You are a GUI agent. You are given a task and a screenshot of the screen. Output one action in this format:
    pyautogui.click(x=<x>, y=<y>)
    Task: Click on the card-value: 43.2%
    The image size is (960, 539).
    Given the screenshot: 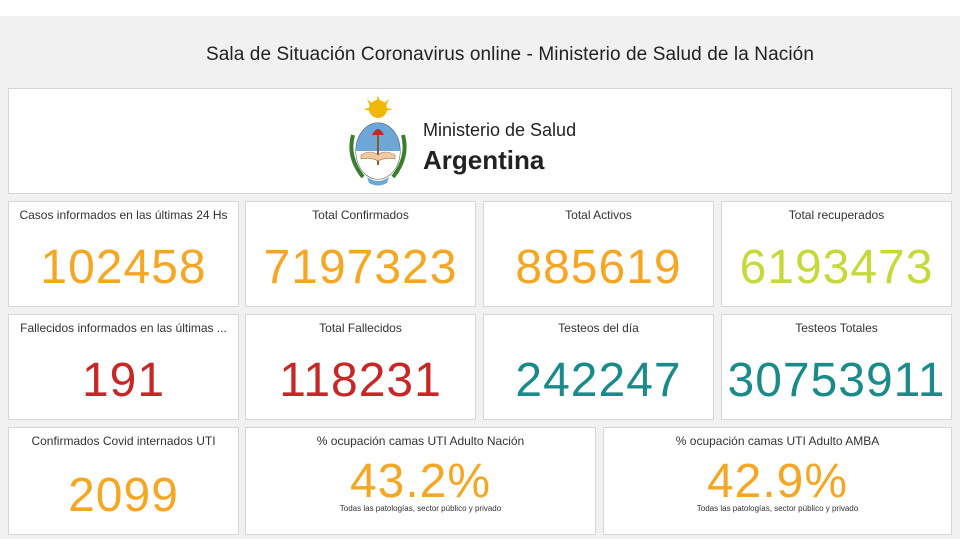 What is the action you would take?
    pyautogui.click(x=420, y=481)
    